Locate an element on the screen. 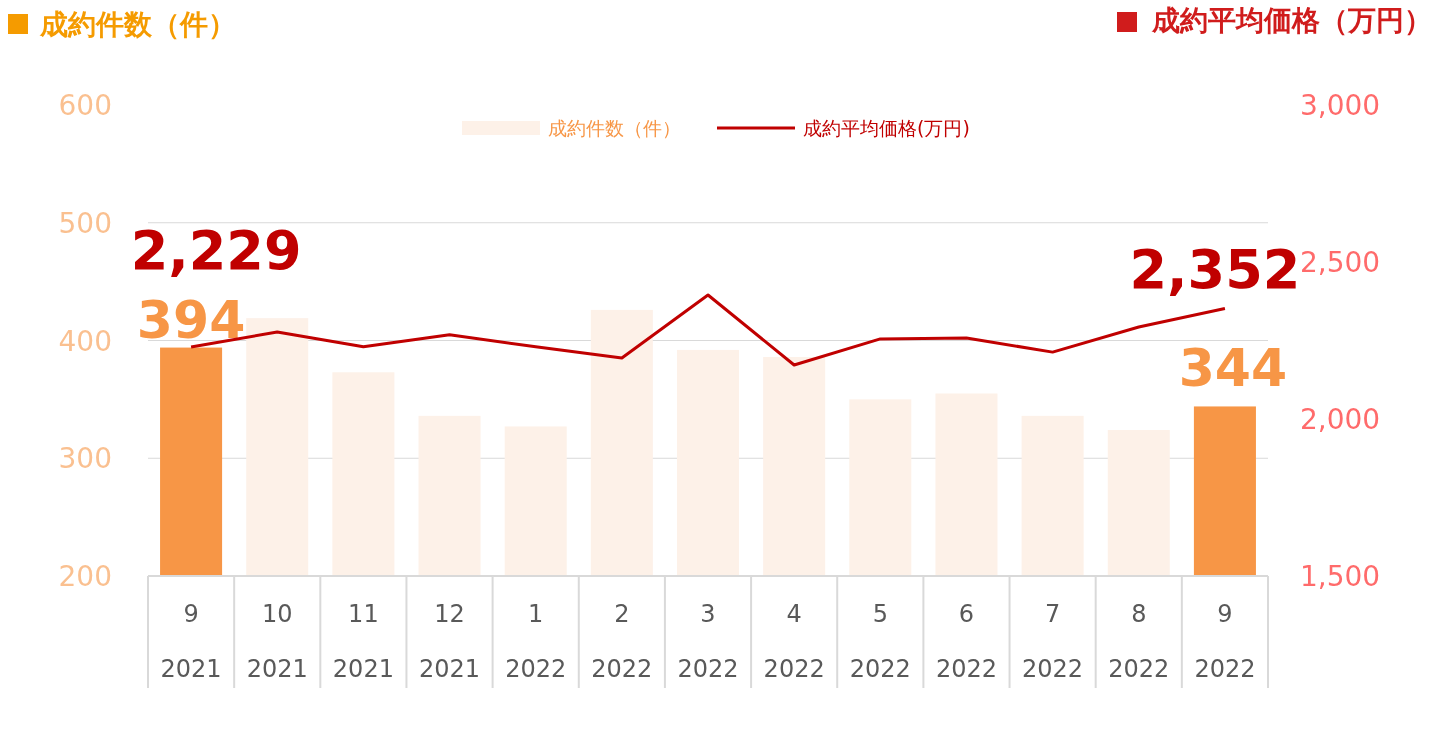 The width and height of the screenshot is (1440, 738). y2-tick-label: 2,000 is located at coordinates (1340, 419).